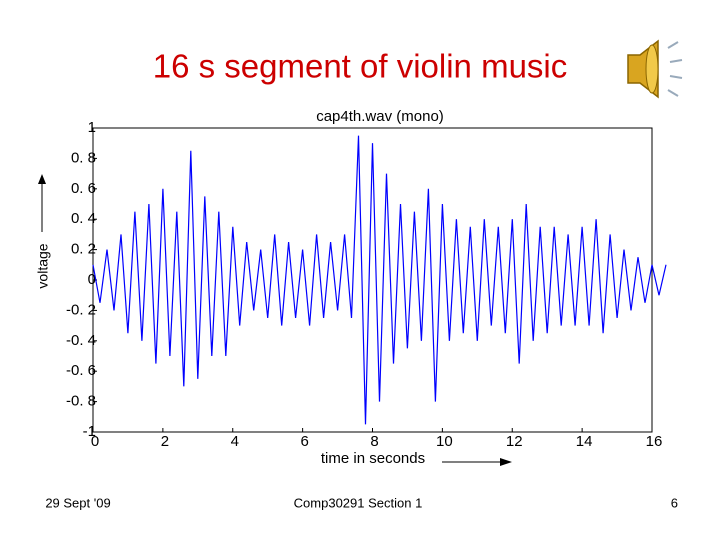 The width and height of the screenshot is (720, 545). I want to click on footer-course: Comp30291 Section 1, so click(358, 502).